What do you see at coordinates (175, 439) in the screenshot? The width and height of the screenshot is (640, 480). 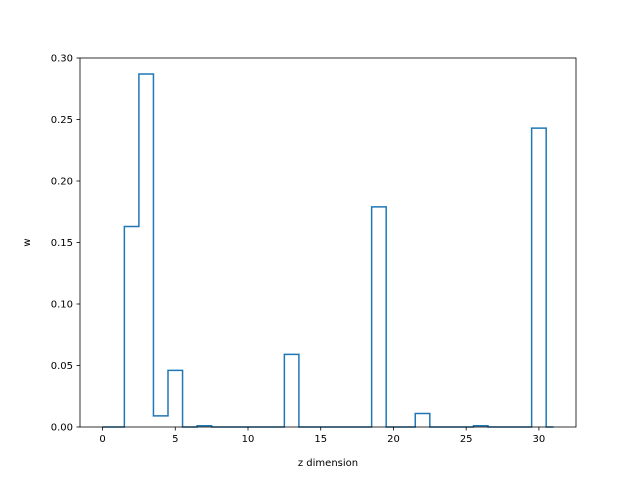 I see `x-tick-label: 5` at bounding box center [175, 439].